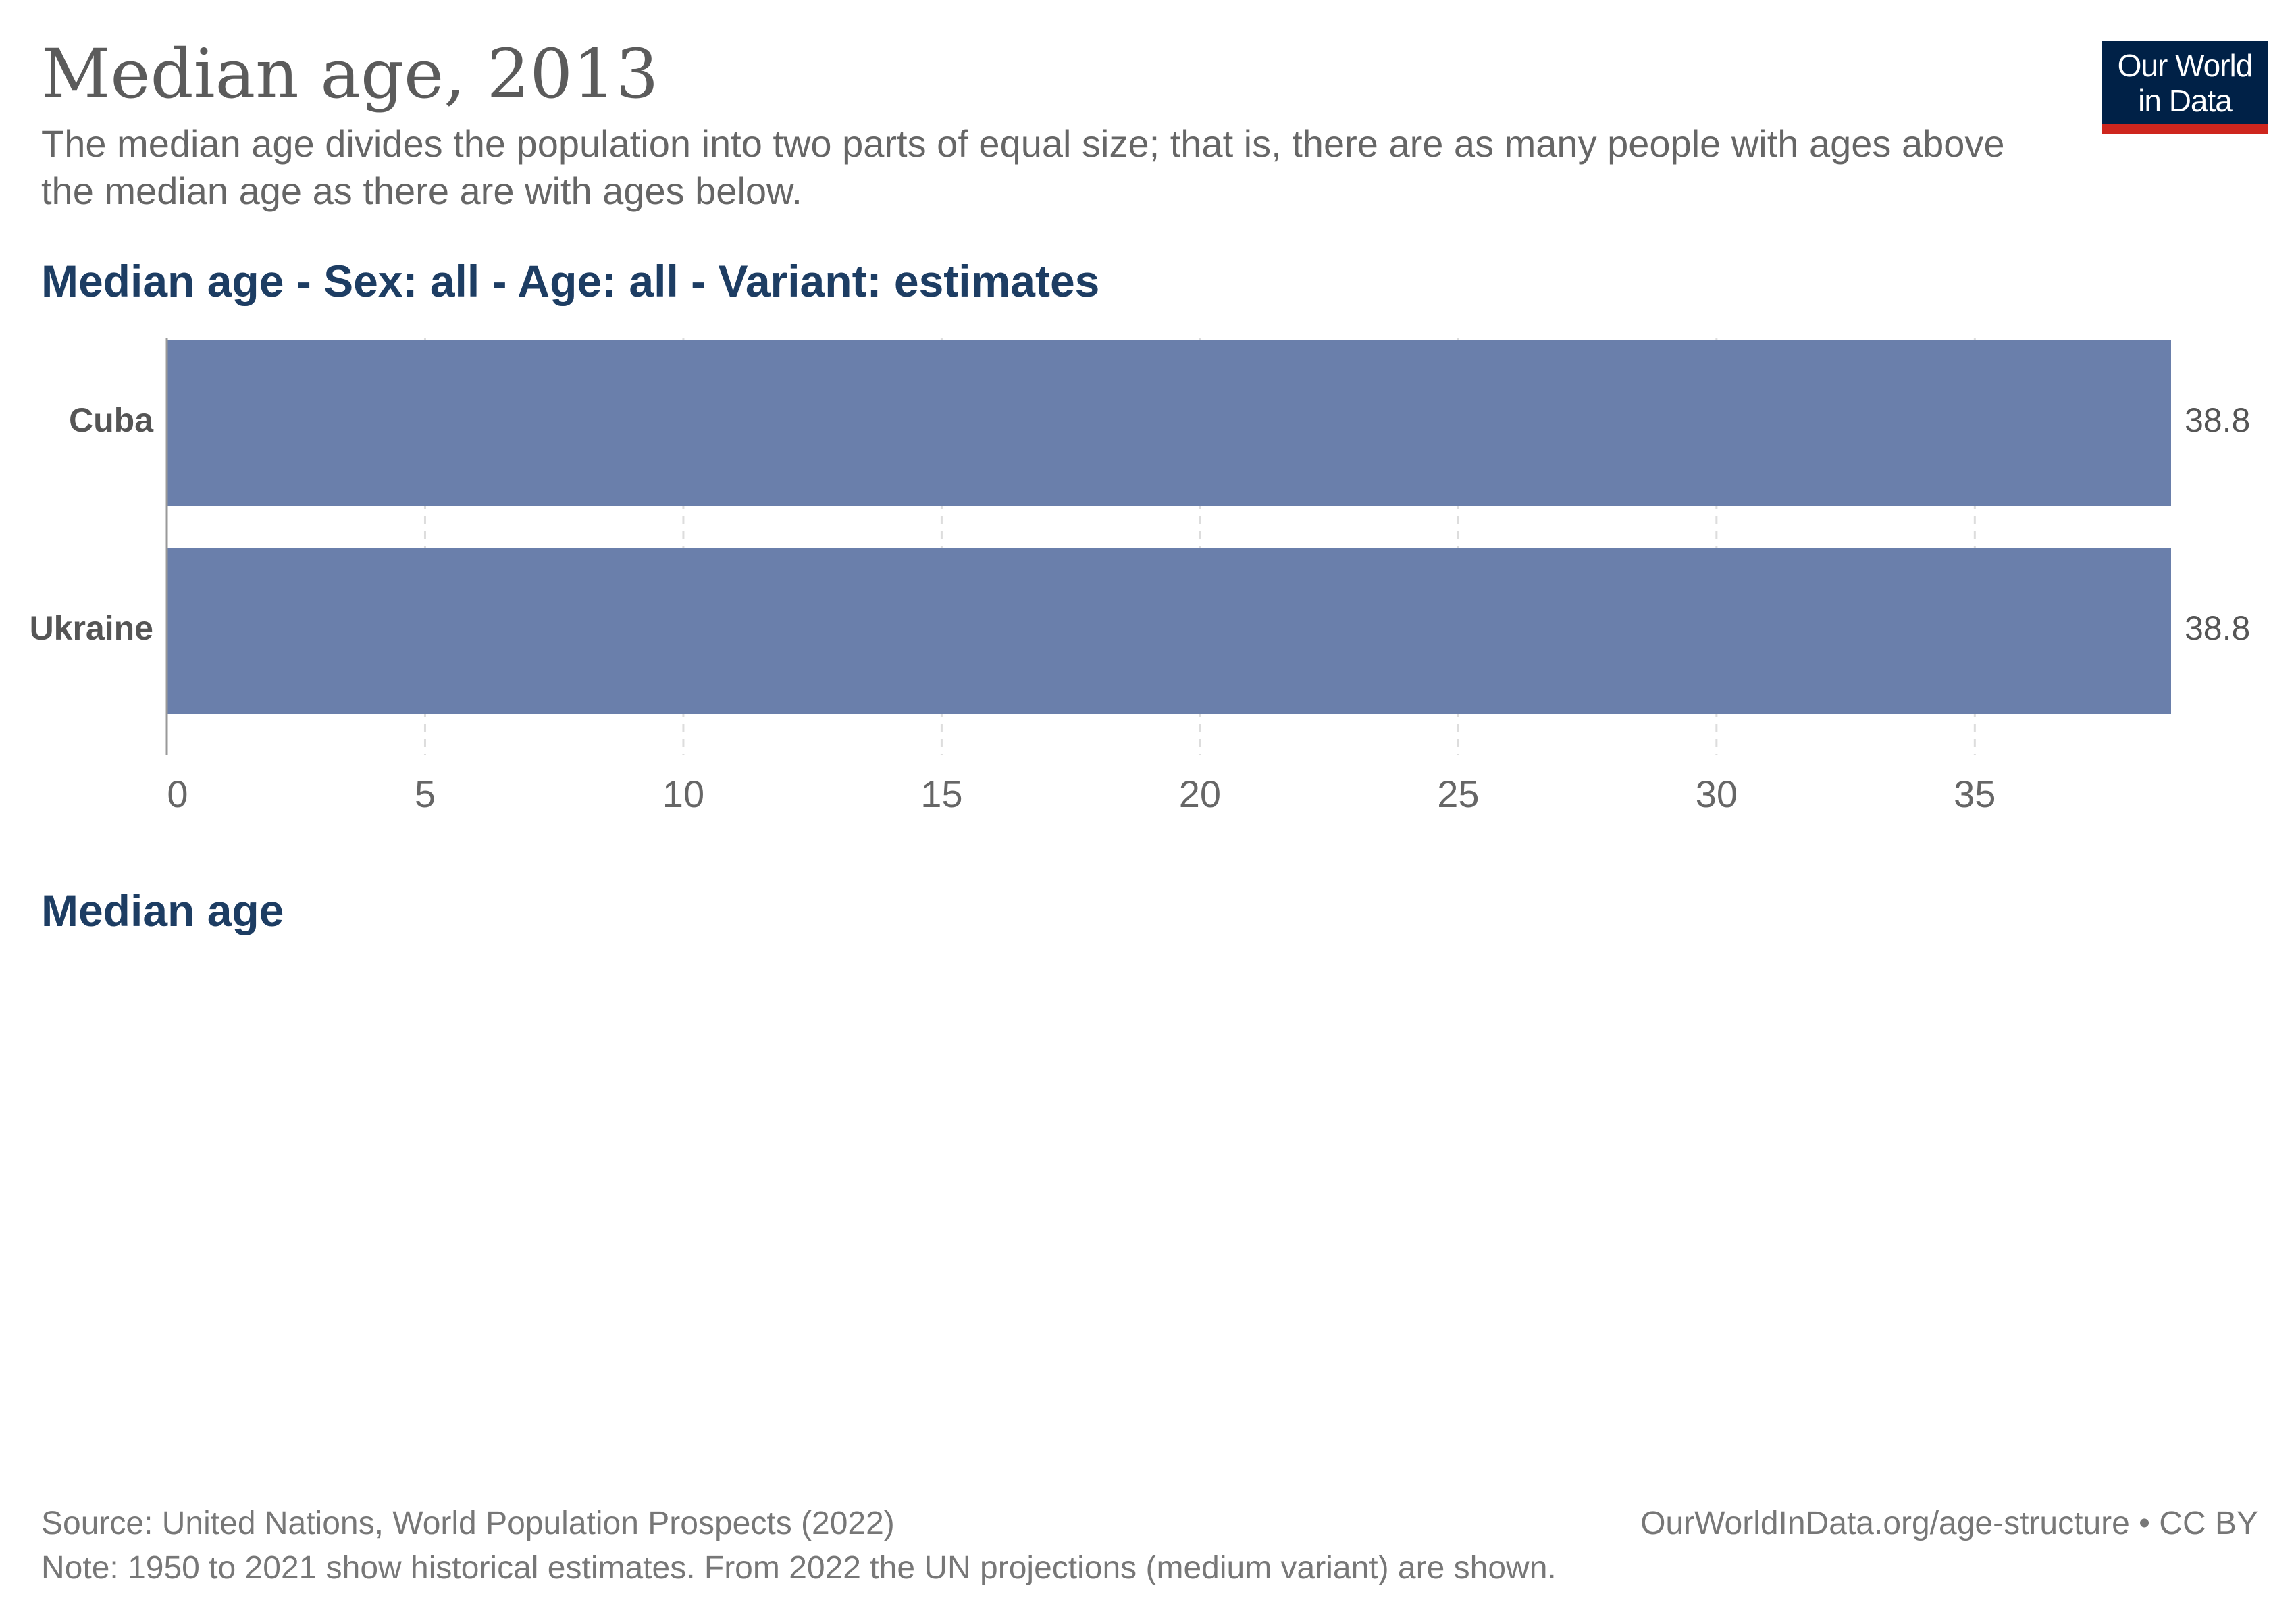 This screenshot has width=2296, height=1621. What do you see at coordinates (111, 420) in the screenshot?
I see `category-label: Cuba` at bounding box center [111, 420].